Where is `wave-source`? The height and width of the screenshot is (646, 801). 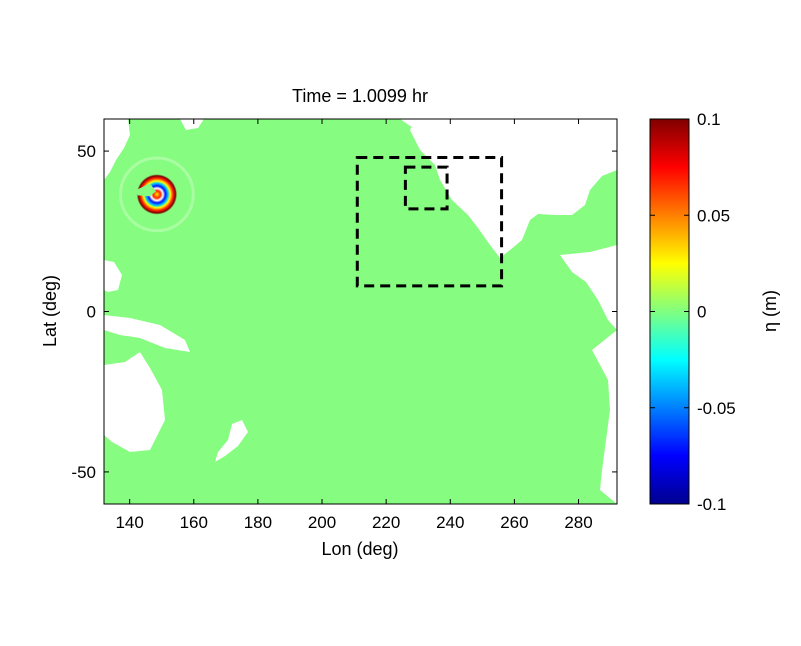
wave-source is located at coordinates (157, 194).